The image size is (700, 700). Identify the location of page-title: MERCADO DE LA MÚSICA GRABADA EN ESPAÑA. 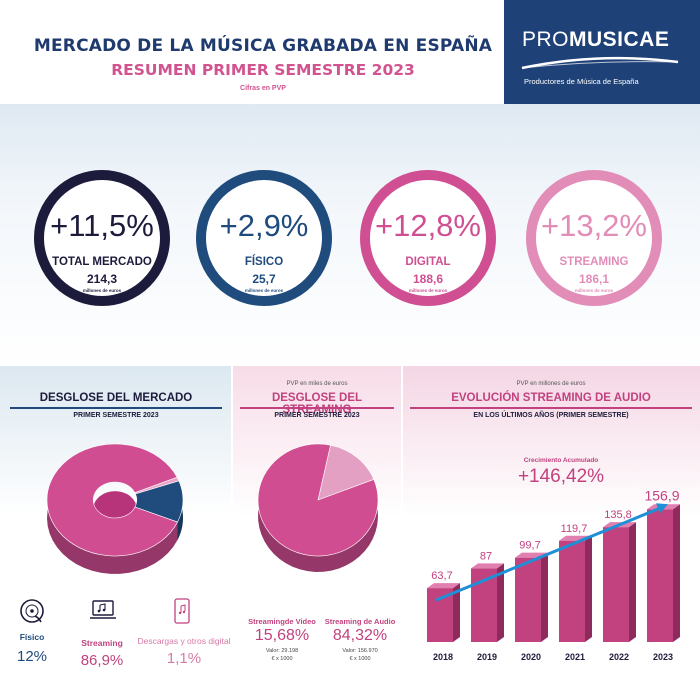
(263, 46).